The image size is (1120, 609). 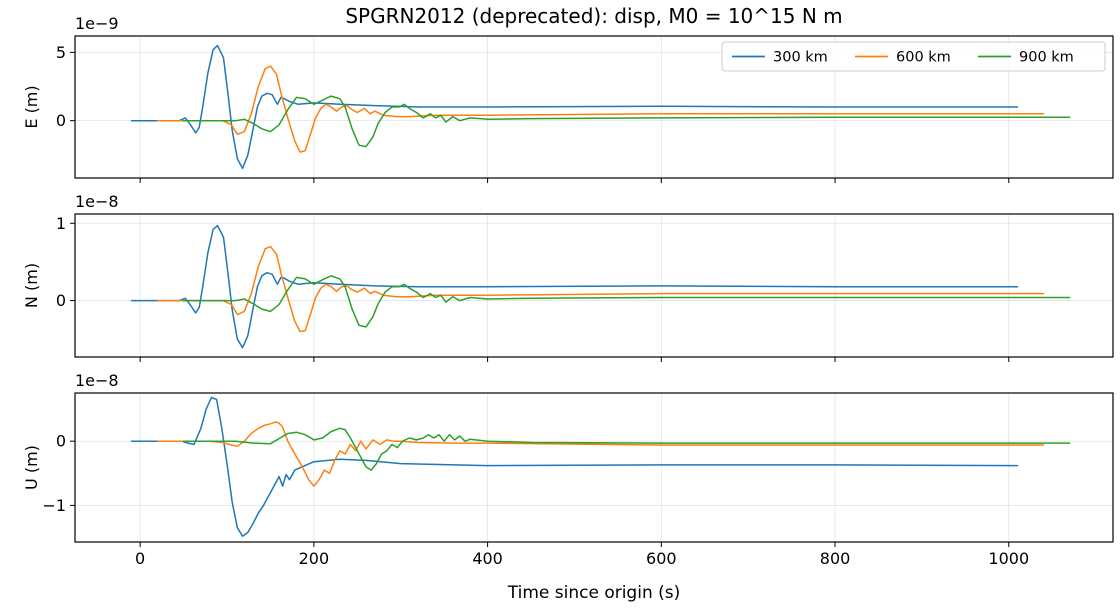 I want to click on legend-label: 600 km, so click(x=923, y=58).